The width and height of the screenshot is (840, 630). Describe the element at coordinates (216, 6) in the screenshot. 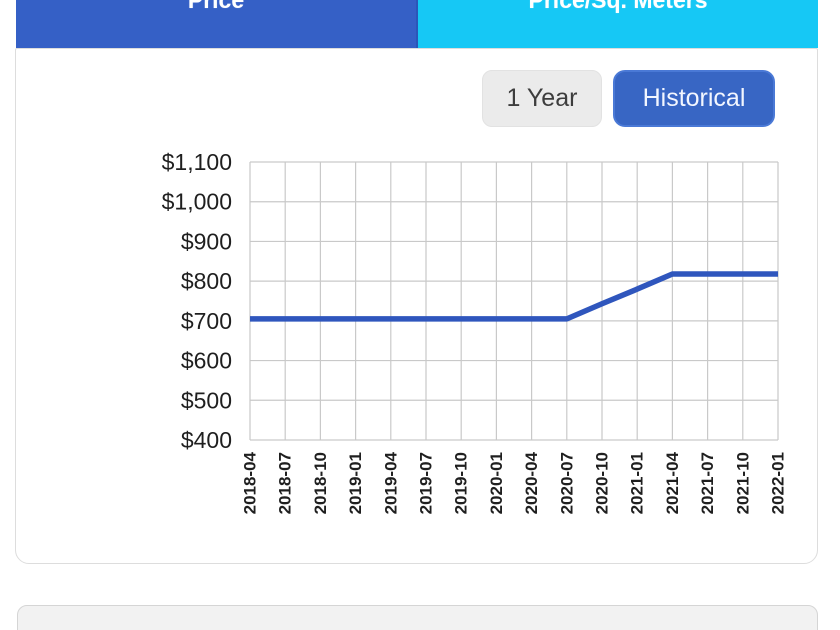

I see `tab-price-label: Price` at that location.